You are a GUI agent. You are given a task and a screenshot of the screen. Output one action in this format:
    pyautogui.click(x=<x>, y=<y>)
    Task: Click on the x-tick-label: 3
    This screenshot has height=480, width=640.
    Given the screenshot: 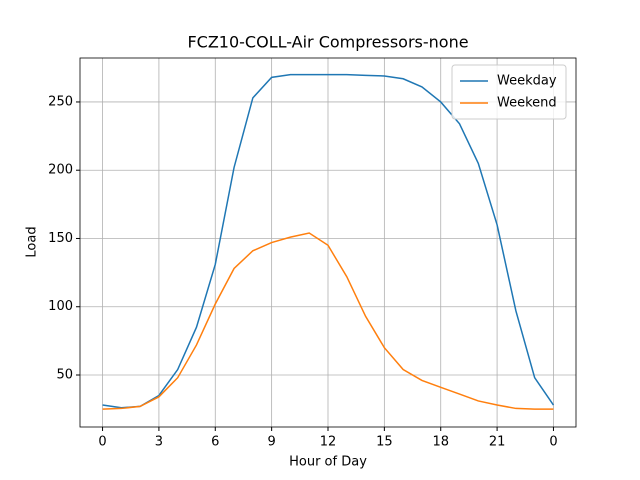 What is the action you would take?
    pyautogui.click(x=159, y=442)
    